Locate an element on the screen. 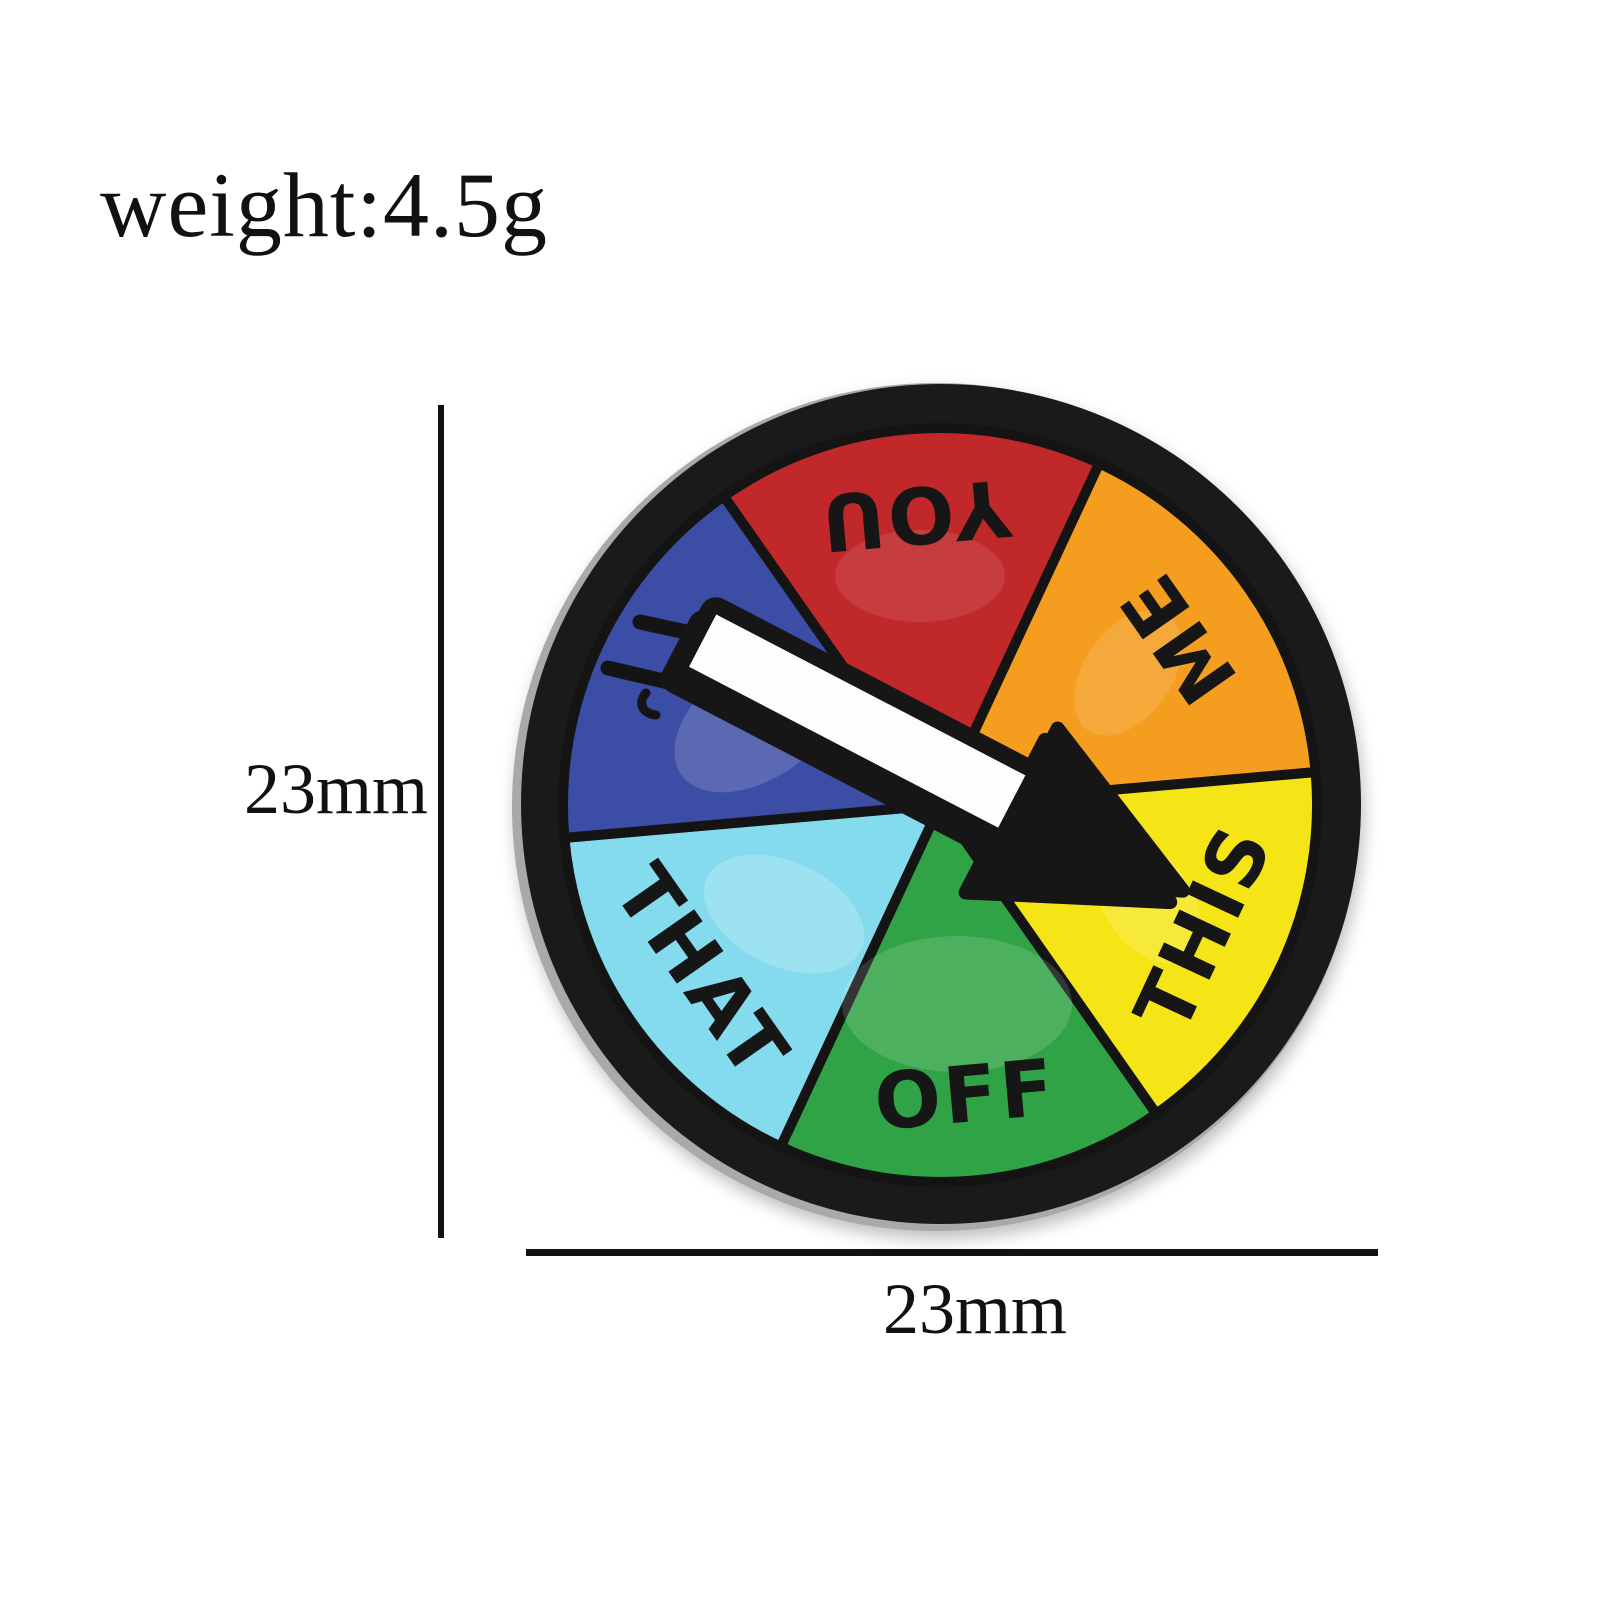 The height and width of the screenshot is (1600, 1600). segment-that is located at coordinates (752, 976).